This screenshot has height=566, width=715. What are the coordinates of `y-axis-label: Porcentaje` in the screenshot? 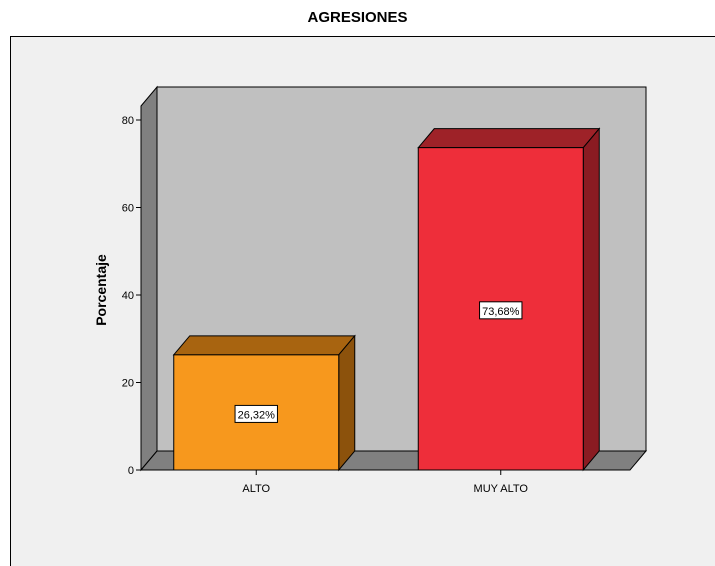 It's located at (101, 290).